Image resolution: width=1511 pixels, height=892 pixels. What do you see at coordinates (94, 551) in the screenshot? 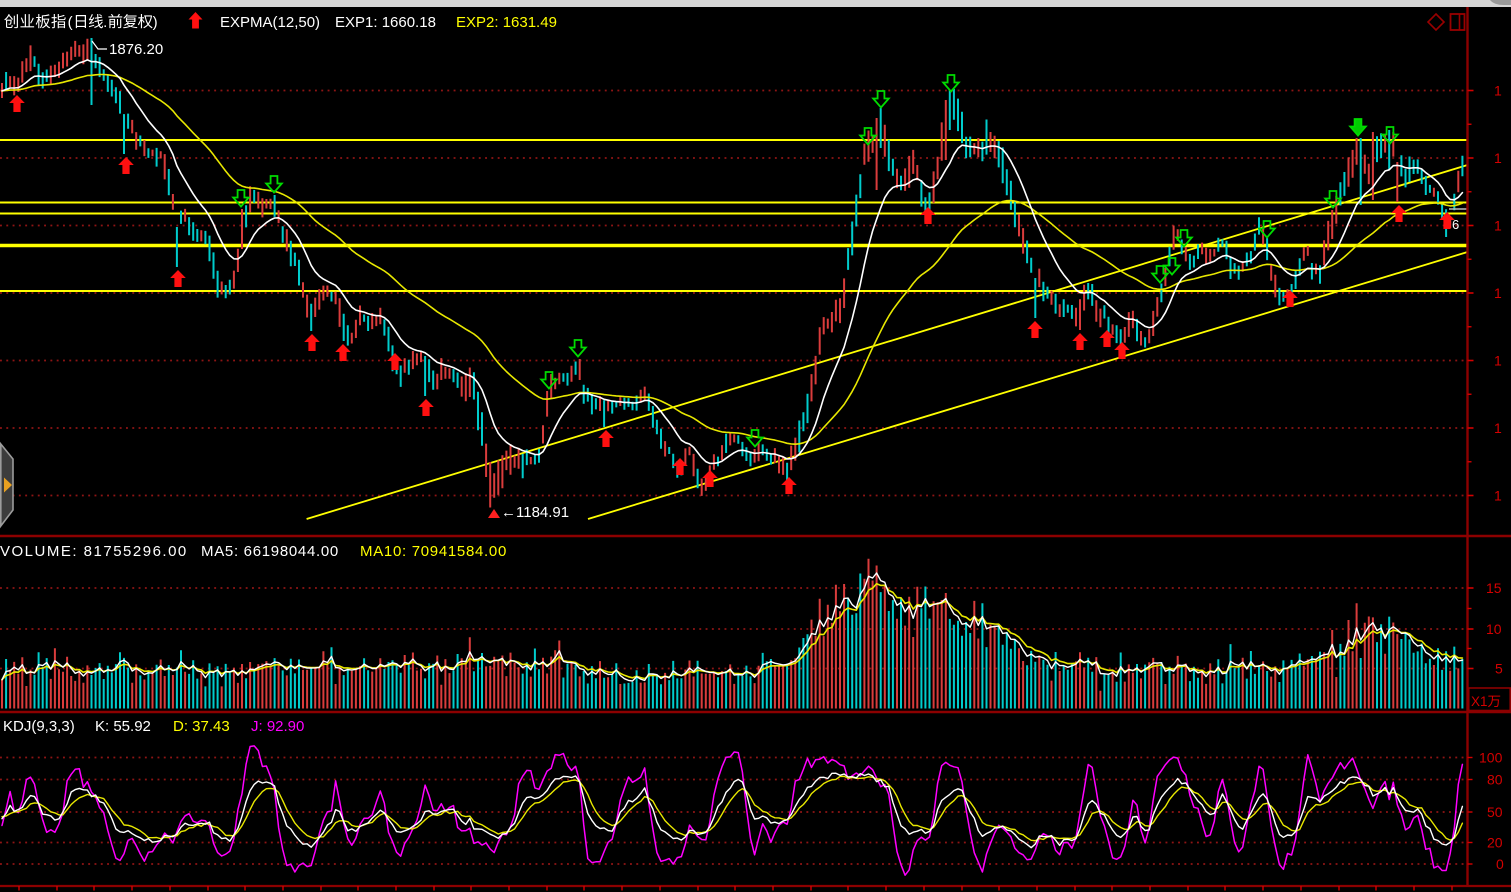
I see `svg-text: VOLUME: 81755296.00` at bounding box center [94, 551].